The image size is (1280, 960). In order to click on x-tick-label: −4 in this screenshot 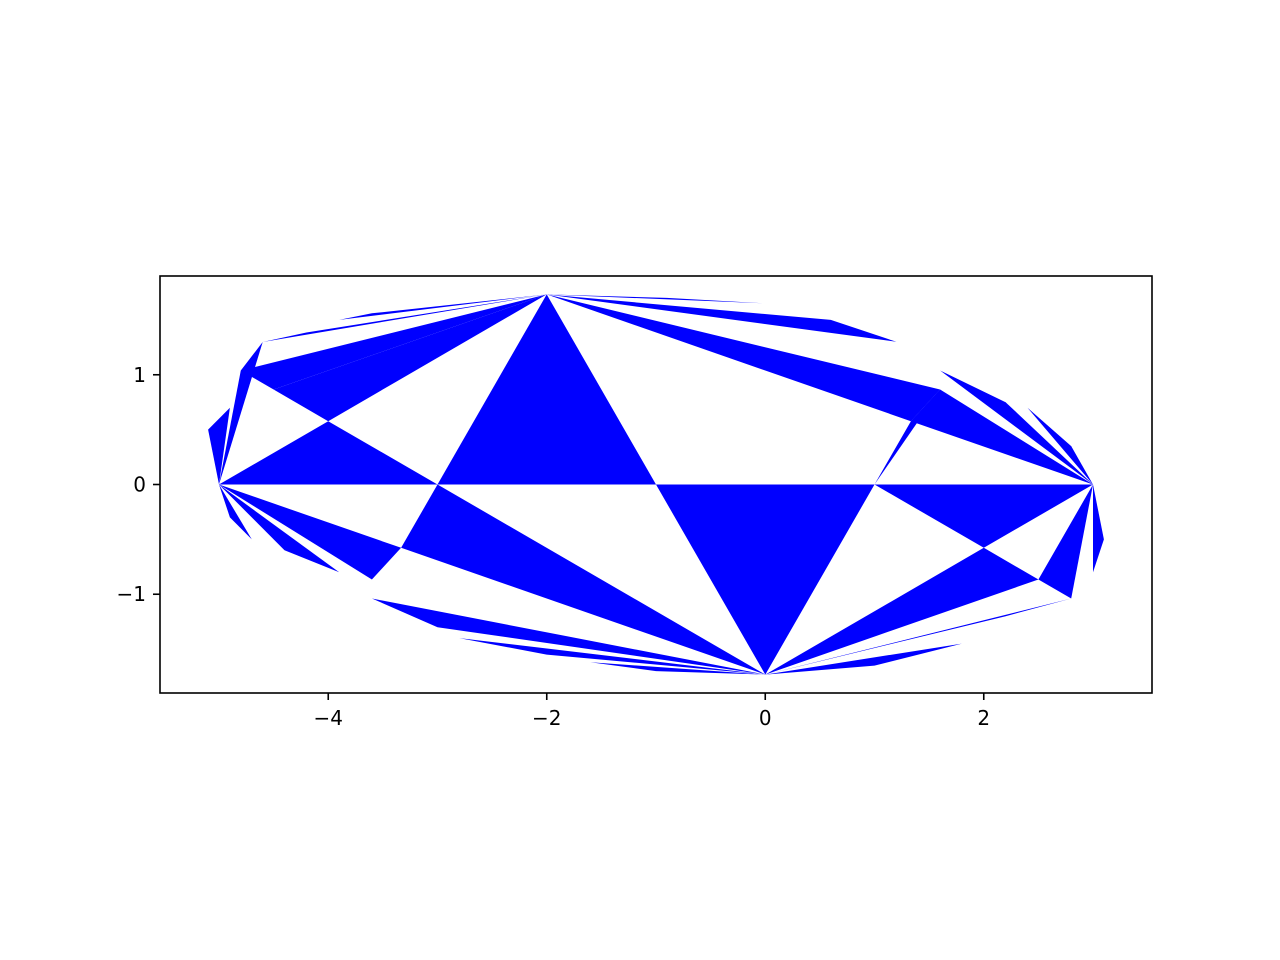, I will do `click(328, 718)`.